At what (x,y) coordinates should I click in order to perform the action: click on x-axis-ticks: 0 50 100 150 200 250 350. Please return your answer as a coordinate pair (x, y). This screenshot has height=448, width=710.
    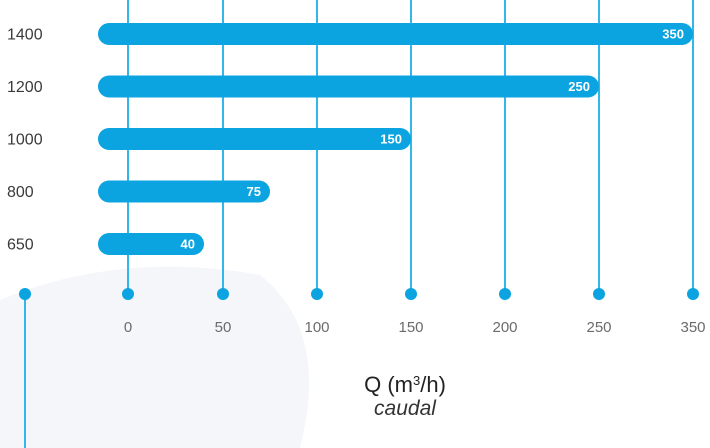
    Looking at the image, I should click on (415, 327).